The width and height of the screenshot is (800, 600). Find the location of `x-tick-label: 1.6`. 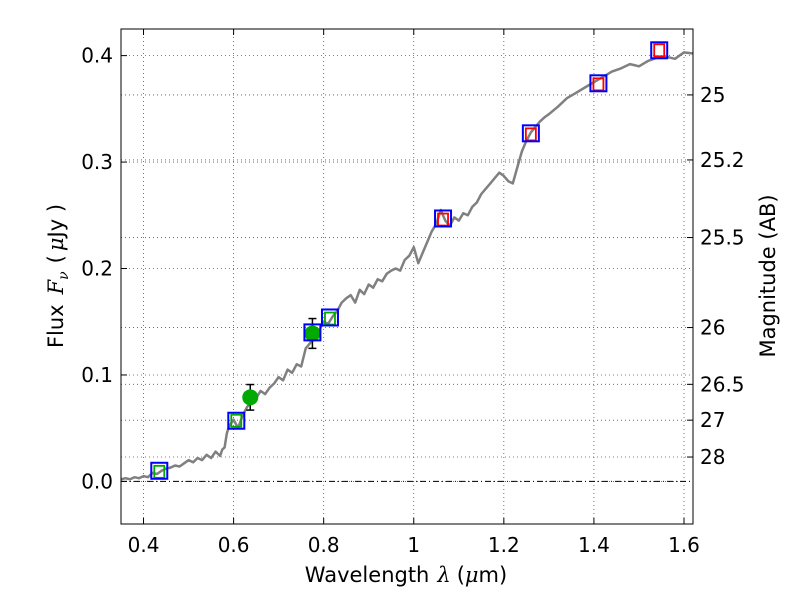

x-tick-label: 1.6 is located at coordinates (684, 545).